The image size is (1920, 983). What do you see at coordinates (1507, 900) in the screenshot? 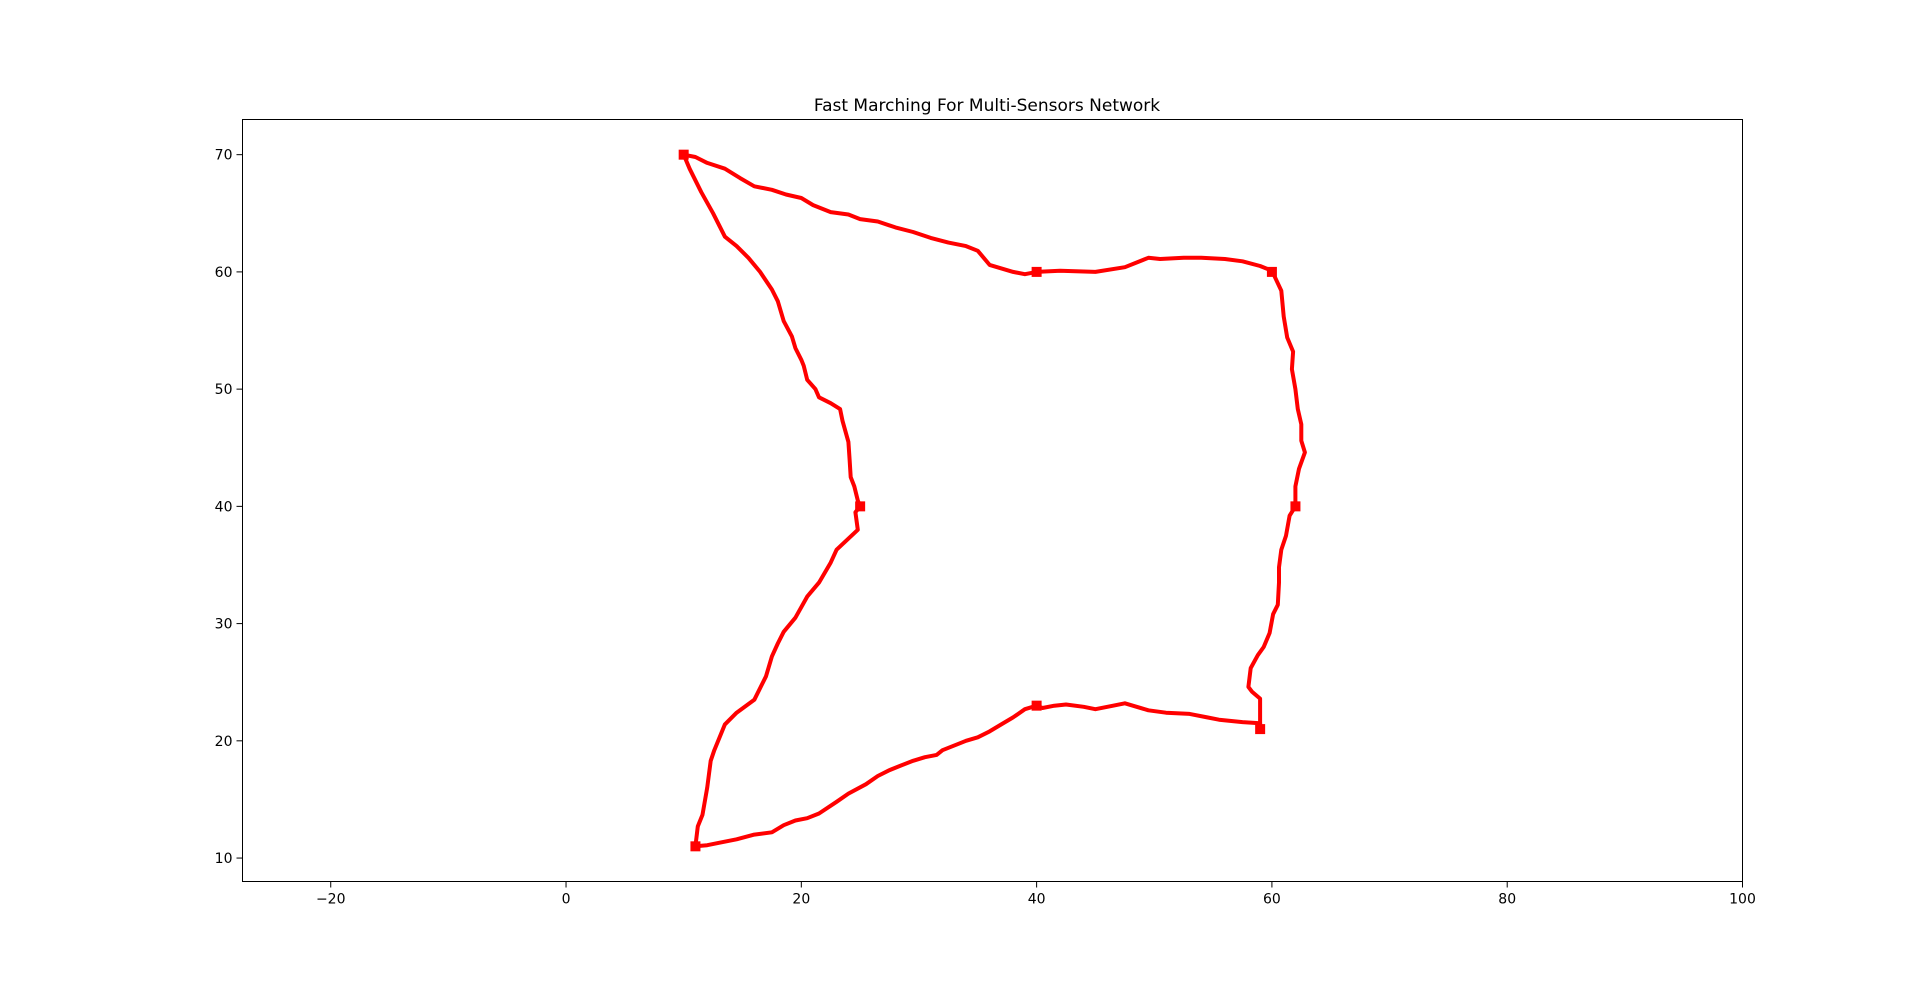
I see `x-tick-label: 80` at bounding box center [1507, 900].